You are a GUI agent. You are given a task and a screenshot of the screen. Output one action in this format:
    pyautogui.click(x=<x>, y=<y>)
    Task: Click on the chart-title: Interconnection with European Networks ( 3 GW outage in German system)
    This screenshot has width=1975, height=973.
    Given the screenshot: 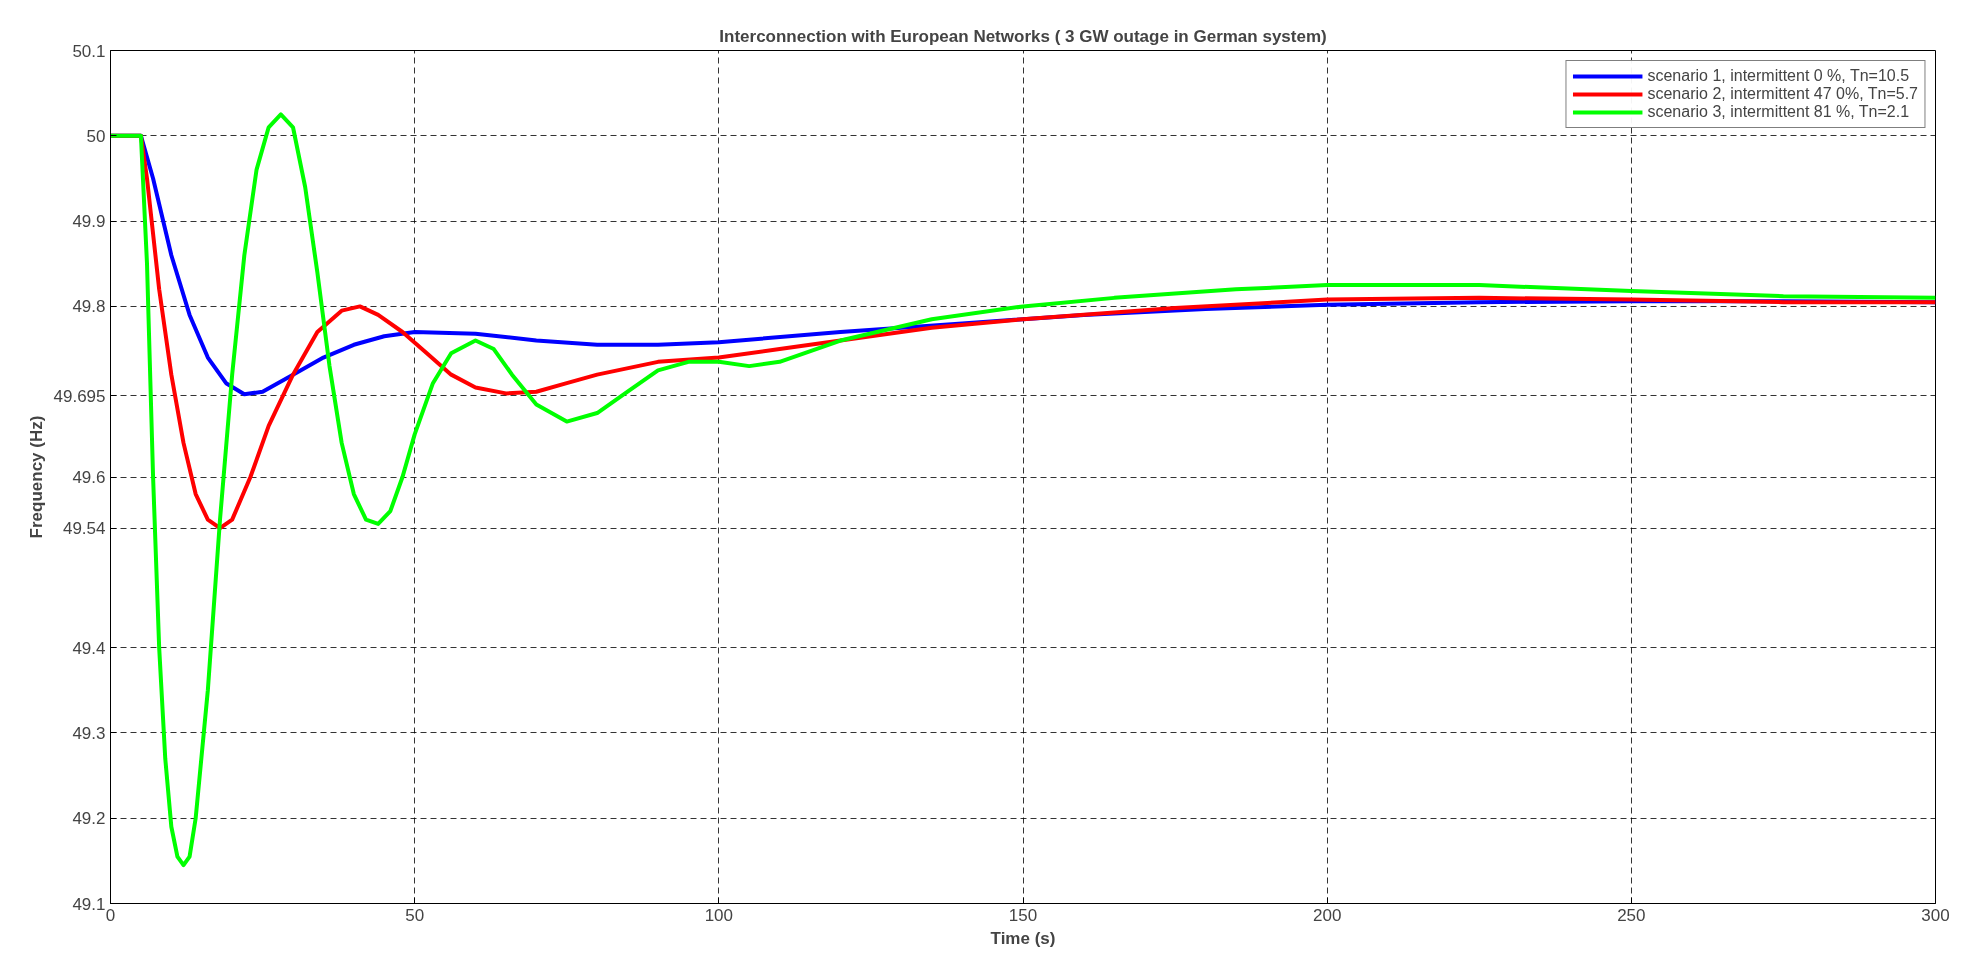 What is the action you would take?
    pyautogui.click(x=1023, y=36)
    